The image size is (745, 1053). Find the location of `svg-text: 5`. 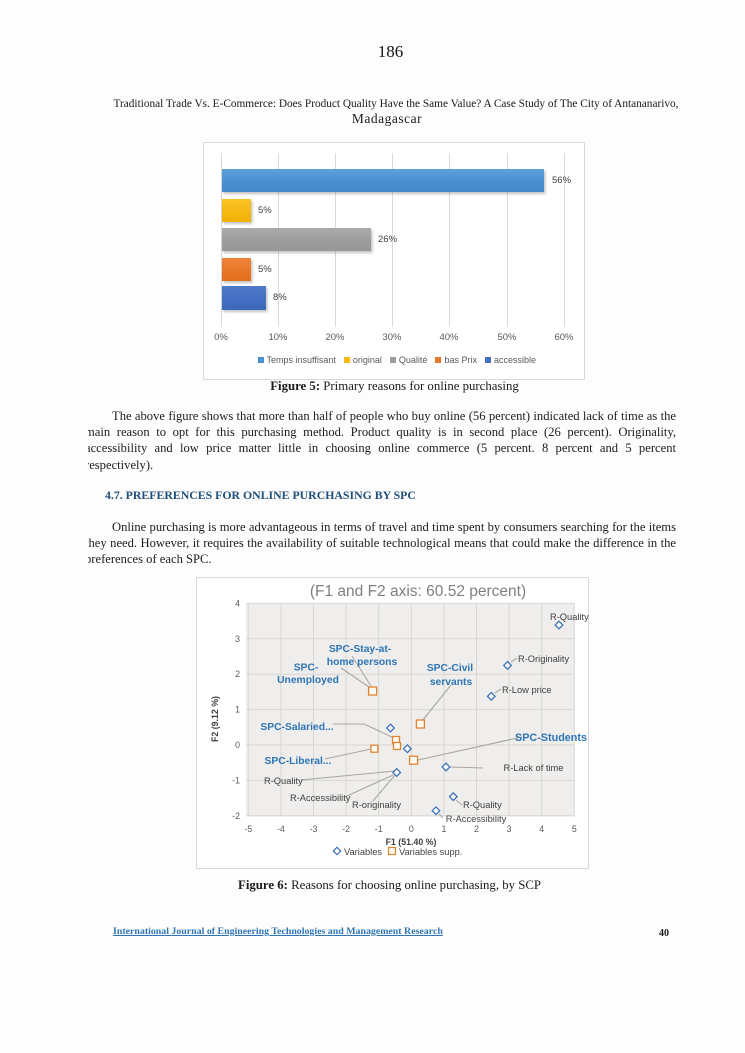

svg-text: 5 is located at coordinates (574, 829).